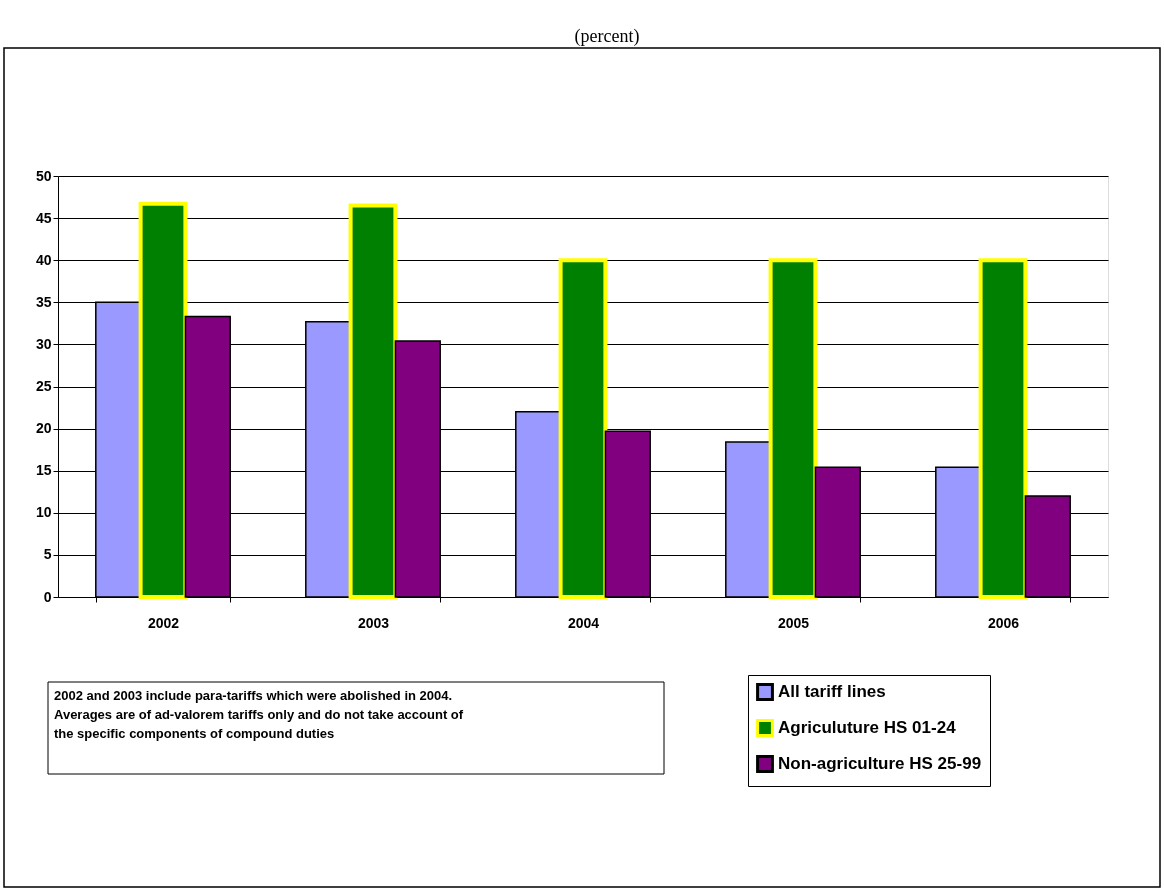  Describe the element at coordinates (43, 175) in the screenshot. I see `y-tick-label: 50` at that location.